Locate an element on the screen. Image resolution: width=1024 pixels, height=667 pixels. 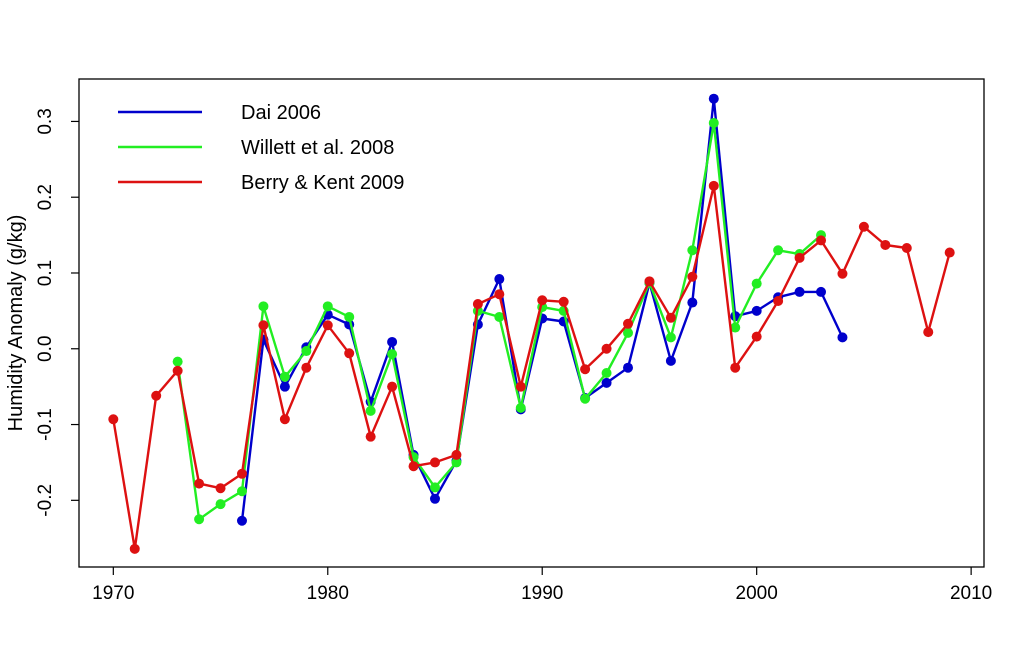
x-tick-label: 1990 is located at coordinates (542, 593).